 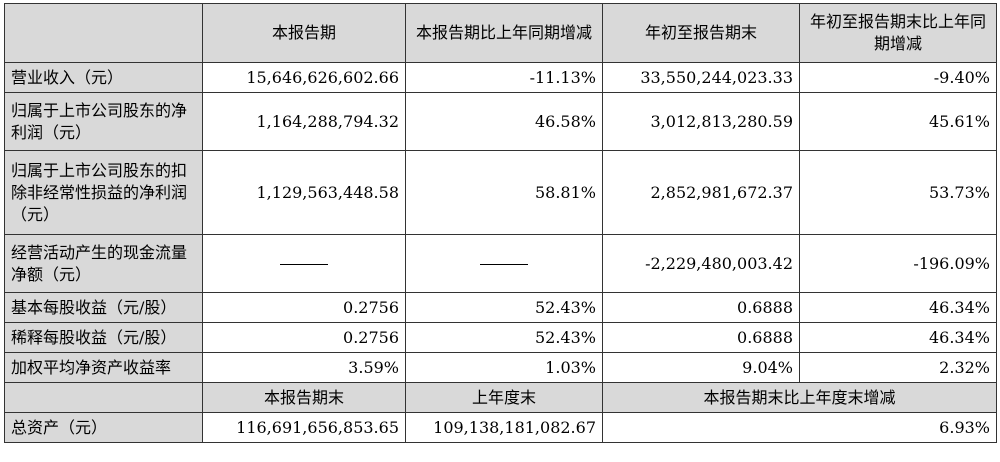 I want to click on cell-value: 15,646,626,602.66, so click(x=304, y=77).